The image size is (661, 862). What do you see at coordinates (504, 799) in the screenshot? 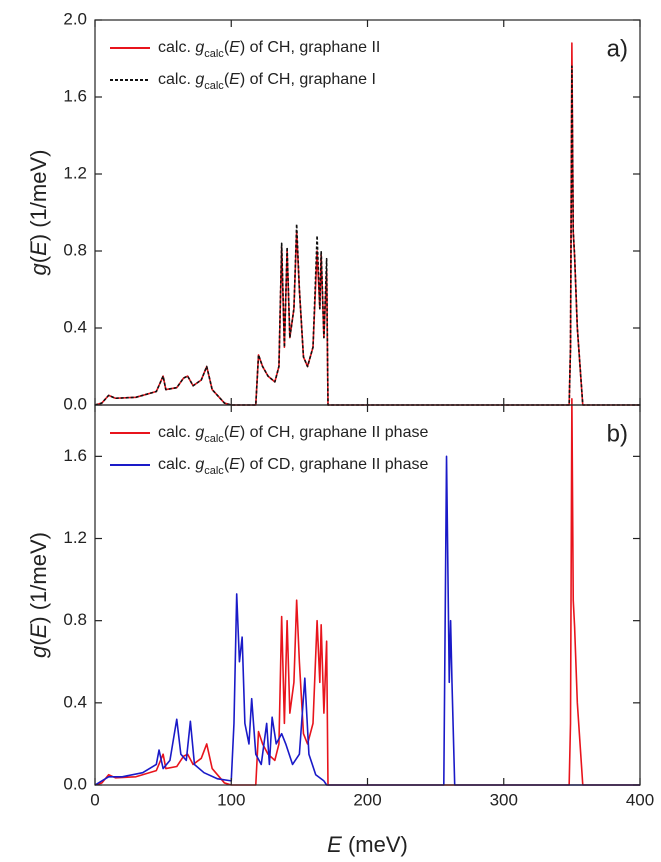
I see `x-tick-label: 300` at bounding box center [504, 799].